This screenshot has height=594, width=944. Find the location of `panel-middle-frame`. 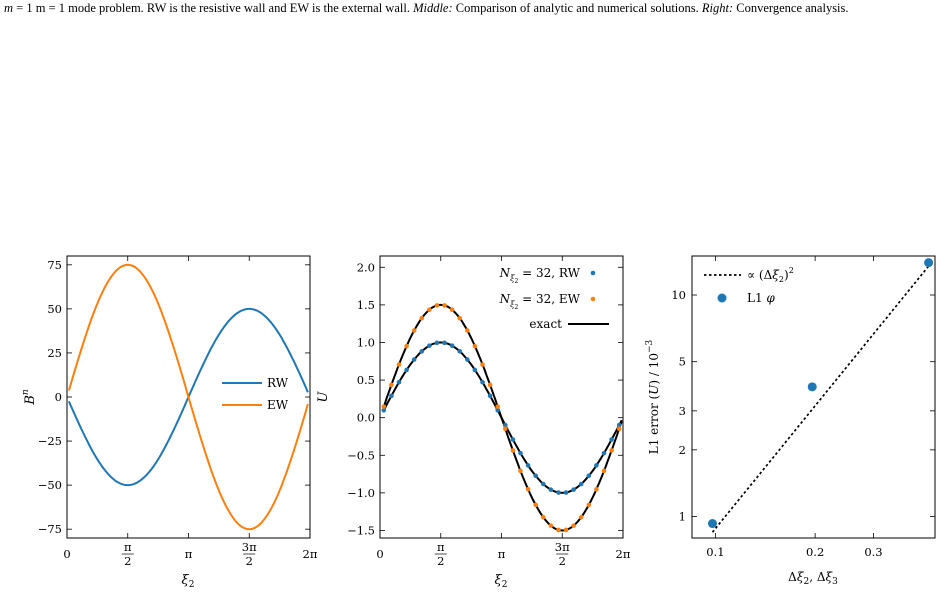

panel-middle-frame is located at coordinates (501, 397).